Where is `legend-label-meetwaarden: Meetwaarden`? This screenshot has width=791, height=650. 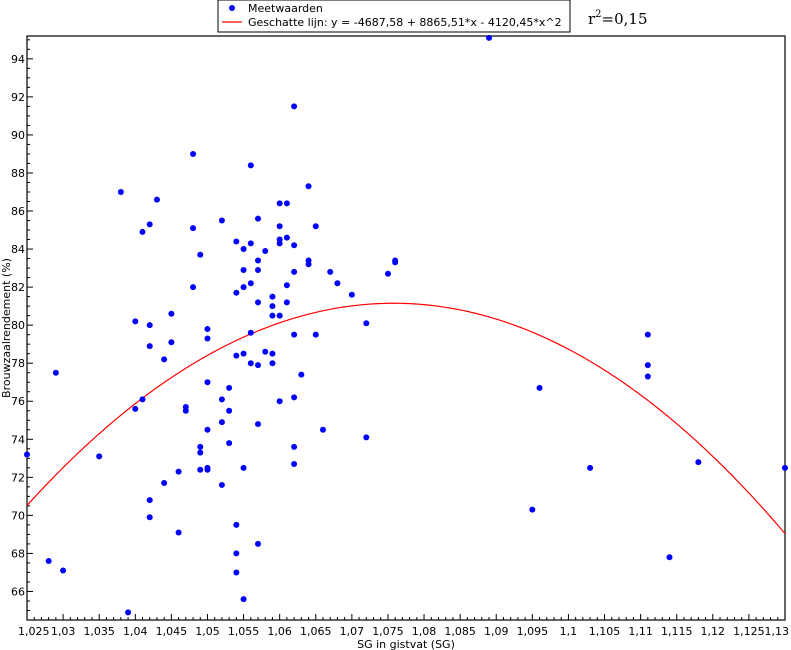 legend-label-meetwaarden: Meetwaarden is located at coordinates (285, 8).